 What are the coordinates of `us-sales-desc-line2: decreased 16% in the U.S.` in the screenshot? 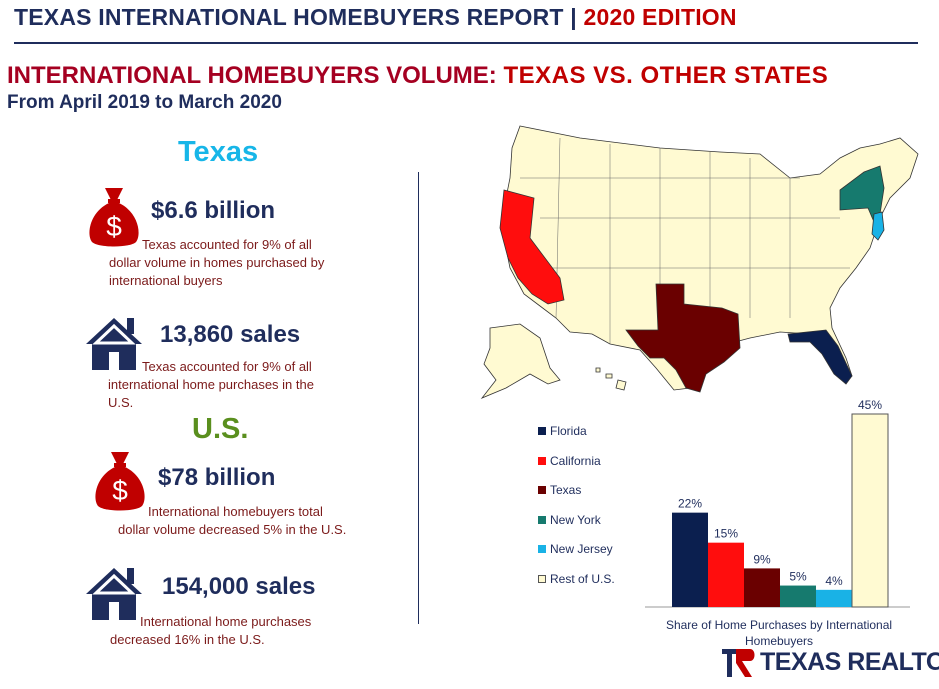 It's located at (187, 639).